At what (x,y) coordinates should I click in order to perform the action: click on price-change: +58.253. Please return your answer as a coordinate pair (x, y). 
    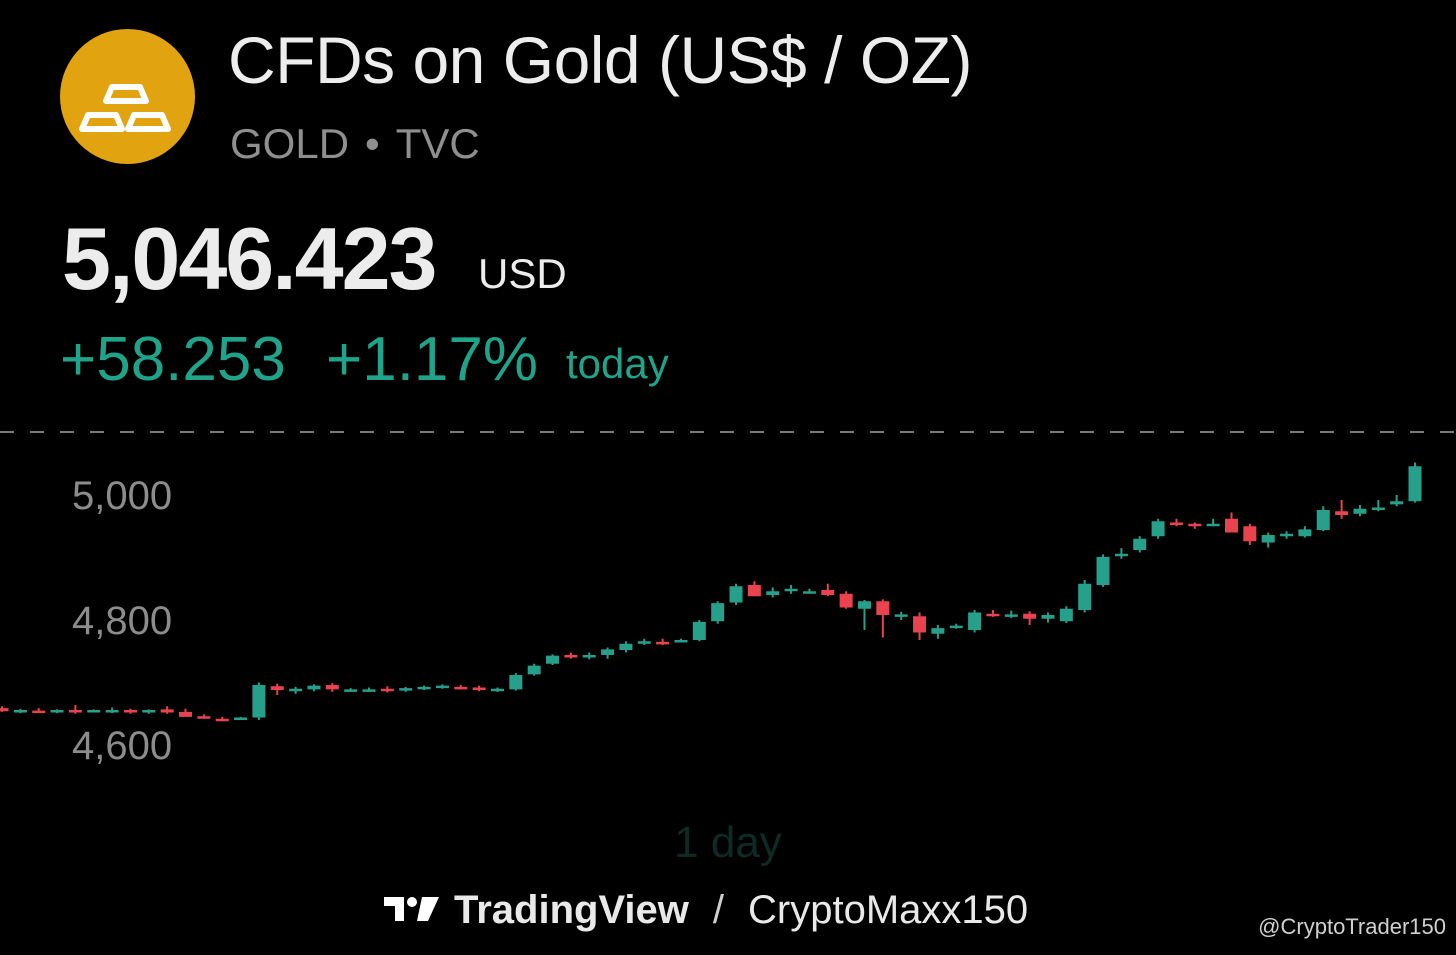
    Looking at the image, I should click on (173, 359).